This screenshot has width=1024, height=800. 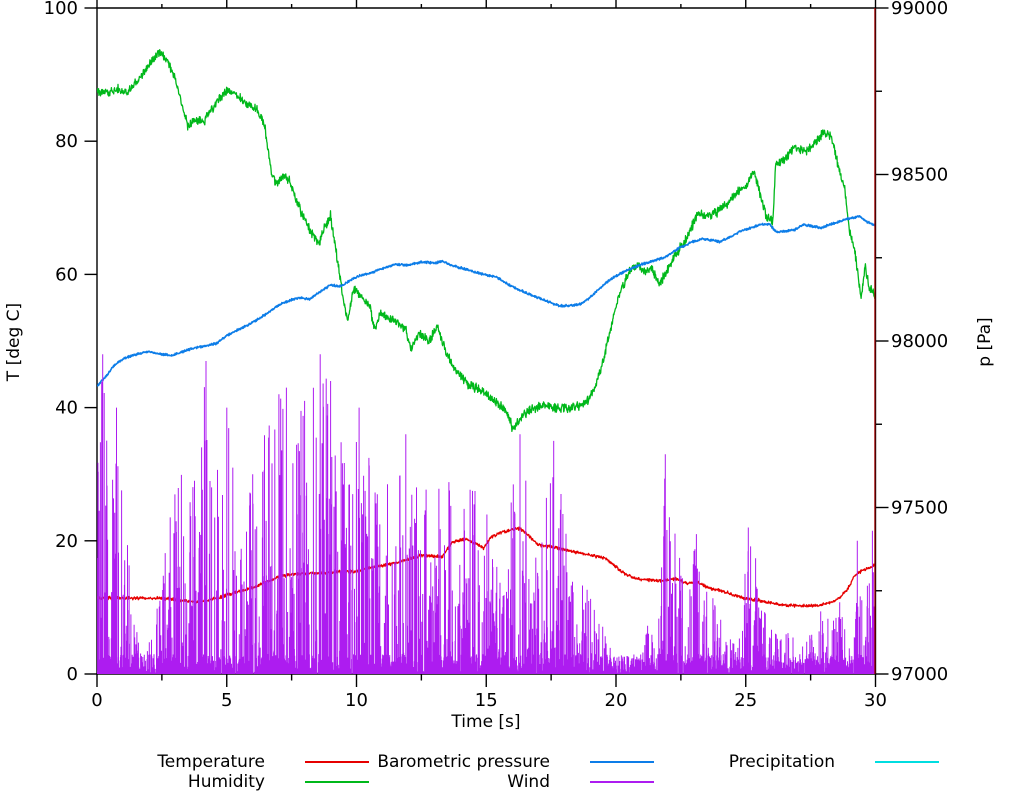 What do you see at coordinates (919, 175) in the screenshot?
I see `svg-text: 98500` at bounding box center [919, 175].